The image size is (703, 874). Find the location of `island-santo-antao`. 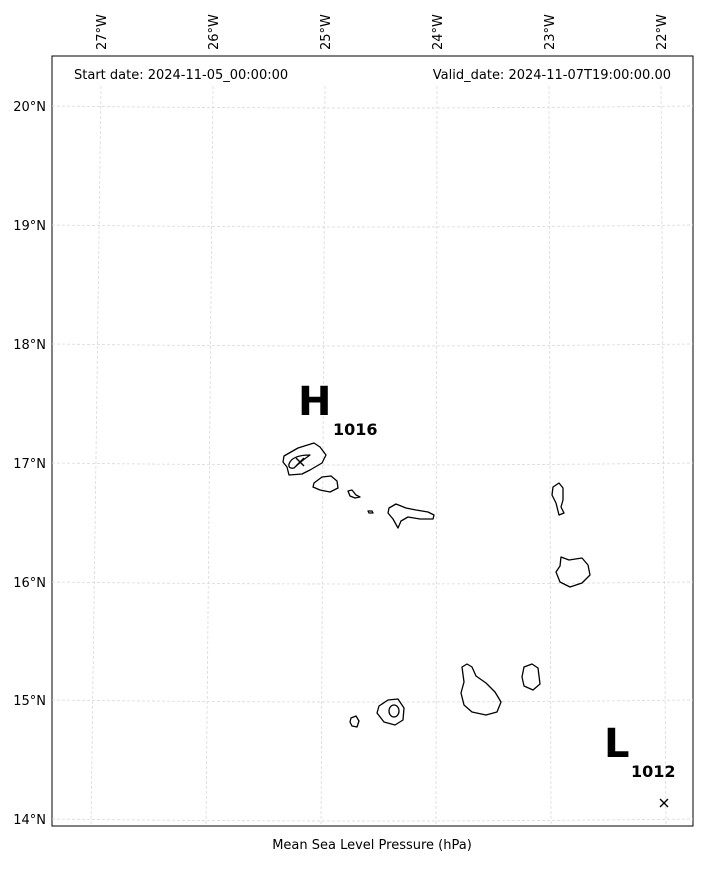

island-santo-antao is located at coordinates (304, 459).